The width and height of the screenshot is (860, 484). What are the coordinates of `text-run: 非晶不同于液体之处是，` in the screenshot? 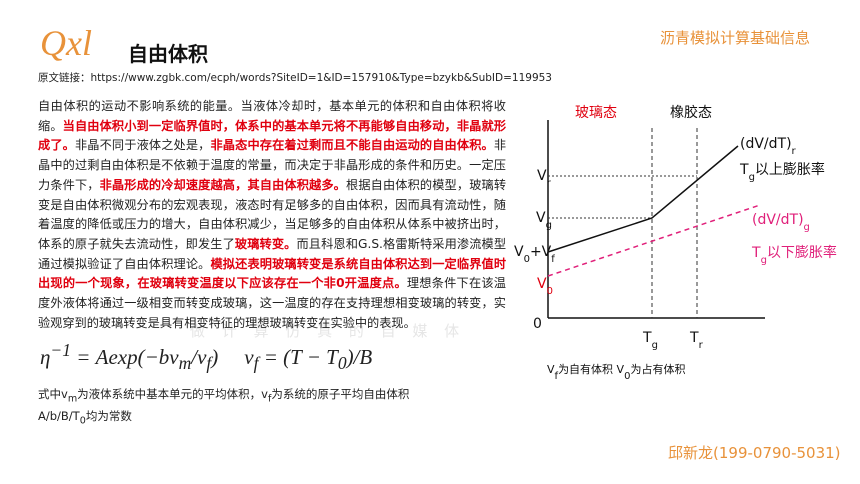 It's located at (142, 145).